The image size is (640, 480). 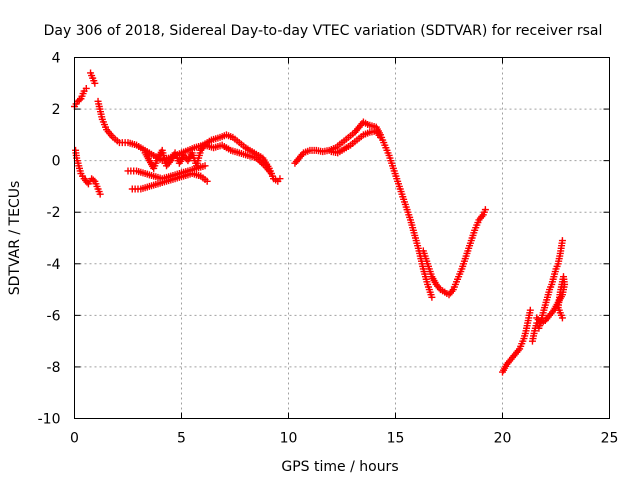 What do you see at coordinates (396, 439) in the screenshot?
I see `x-tick-label: 15` at bounding box center [396, 439].